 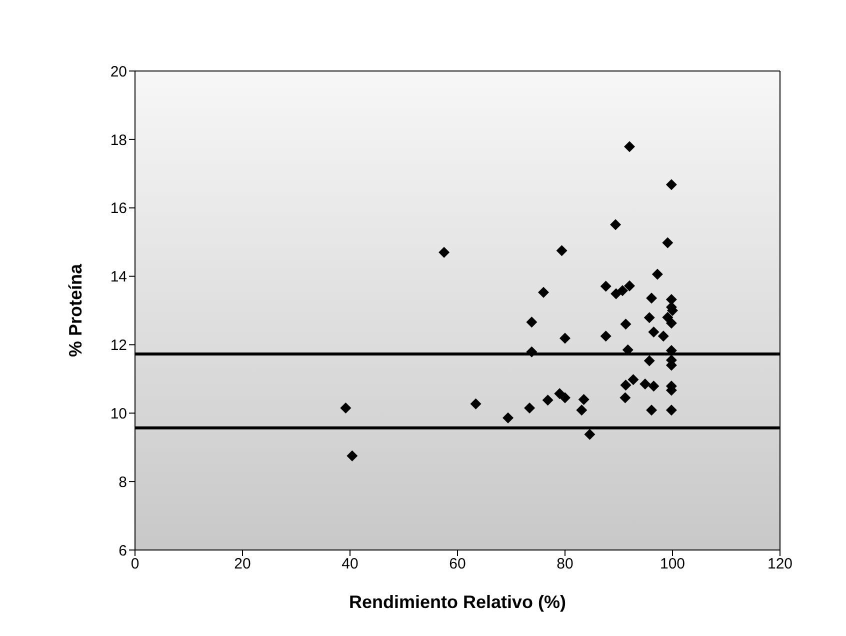 I want to click on x-tick-label: 120, so click(x=780, y=564).